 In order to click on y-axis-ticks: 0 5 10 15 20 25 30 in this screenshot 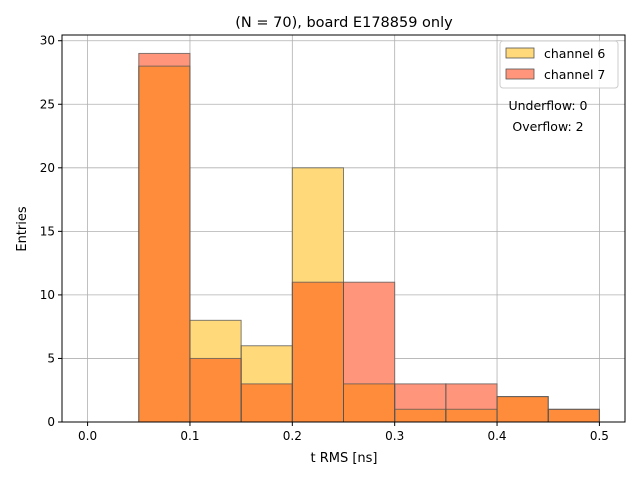, I will do `click(51, 231)`.